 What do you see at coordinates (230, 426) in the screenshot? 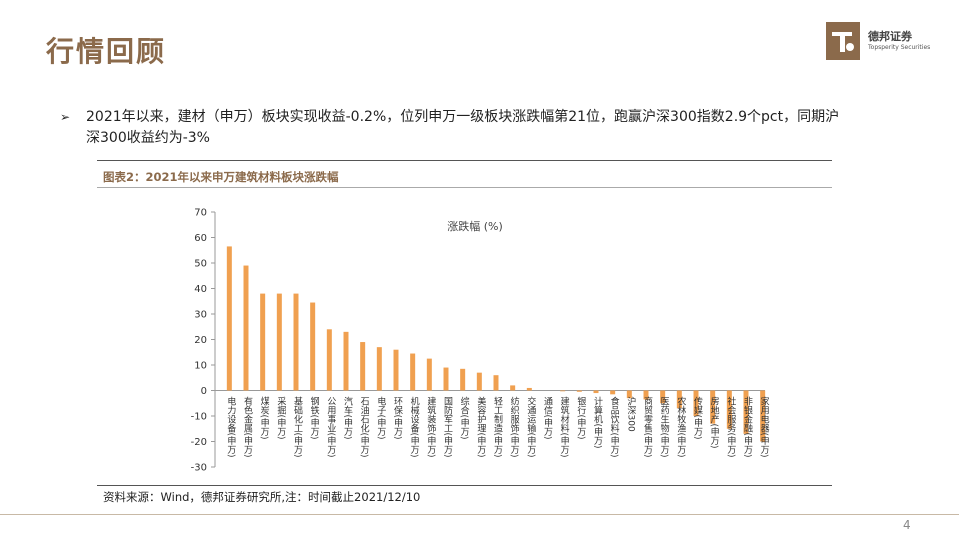
I see `x-tick-label: 电力设备(申万)` at bounding box center [230, 426].